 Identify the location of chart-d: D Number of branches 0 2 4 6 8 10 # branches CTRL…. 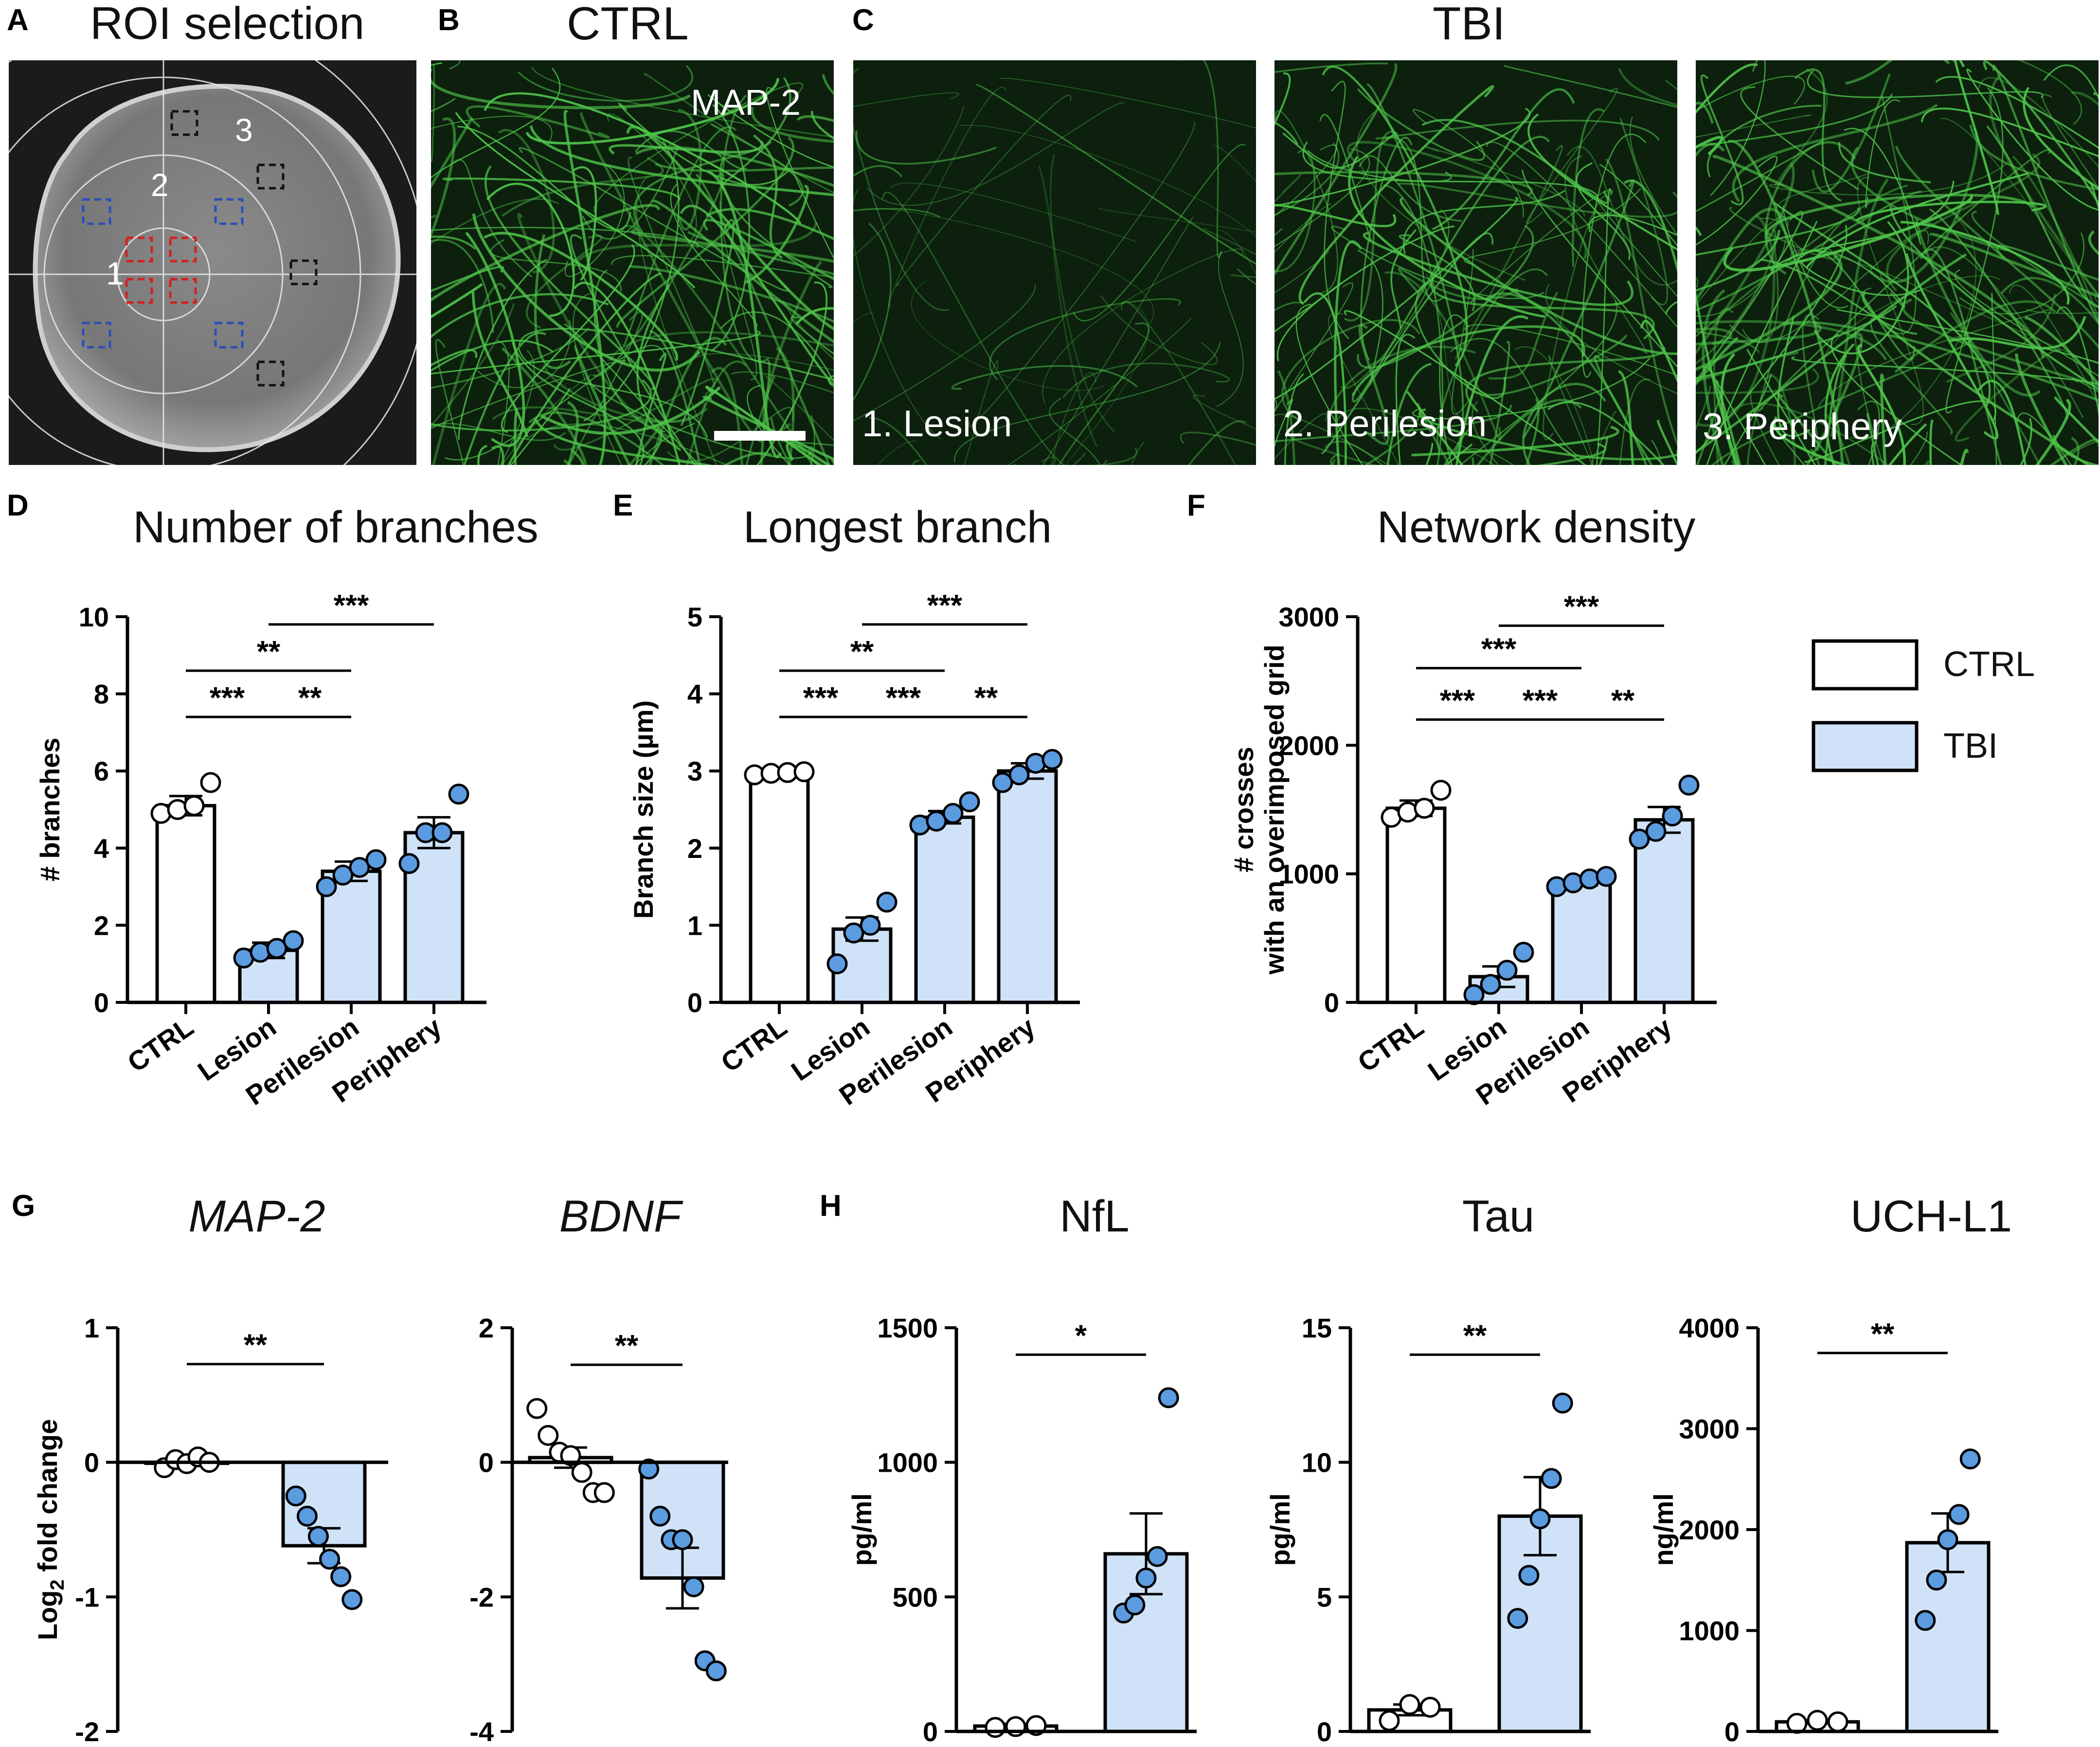
(272, 800).